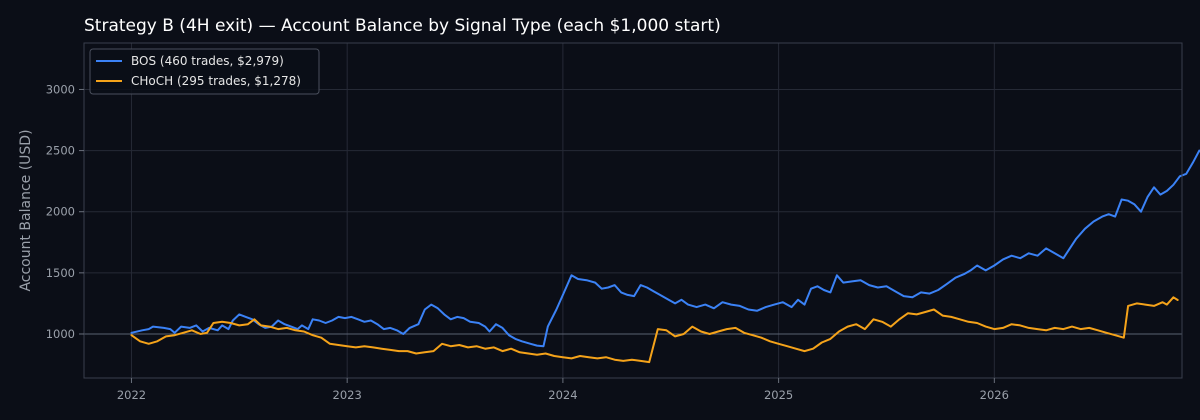 The width and height of the screenshot is (1200, 420). I want to click on y-tick-label: 2500, so click(60, 151).